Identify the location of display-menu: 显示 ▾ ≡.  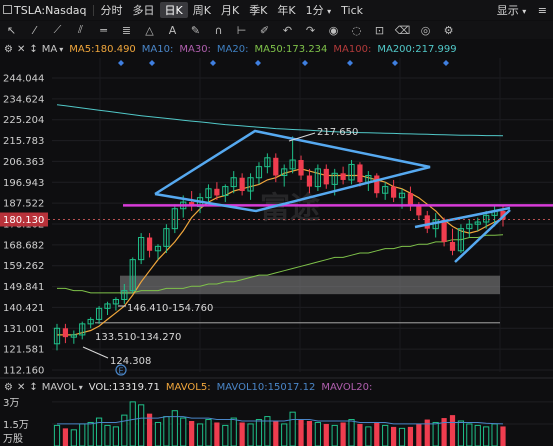
(522, 10).